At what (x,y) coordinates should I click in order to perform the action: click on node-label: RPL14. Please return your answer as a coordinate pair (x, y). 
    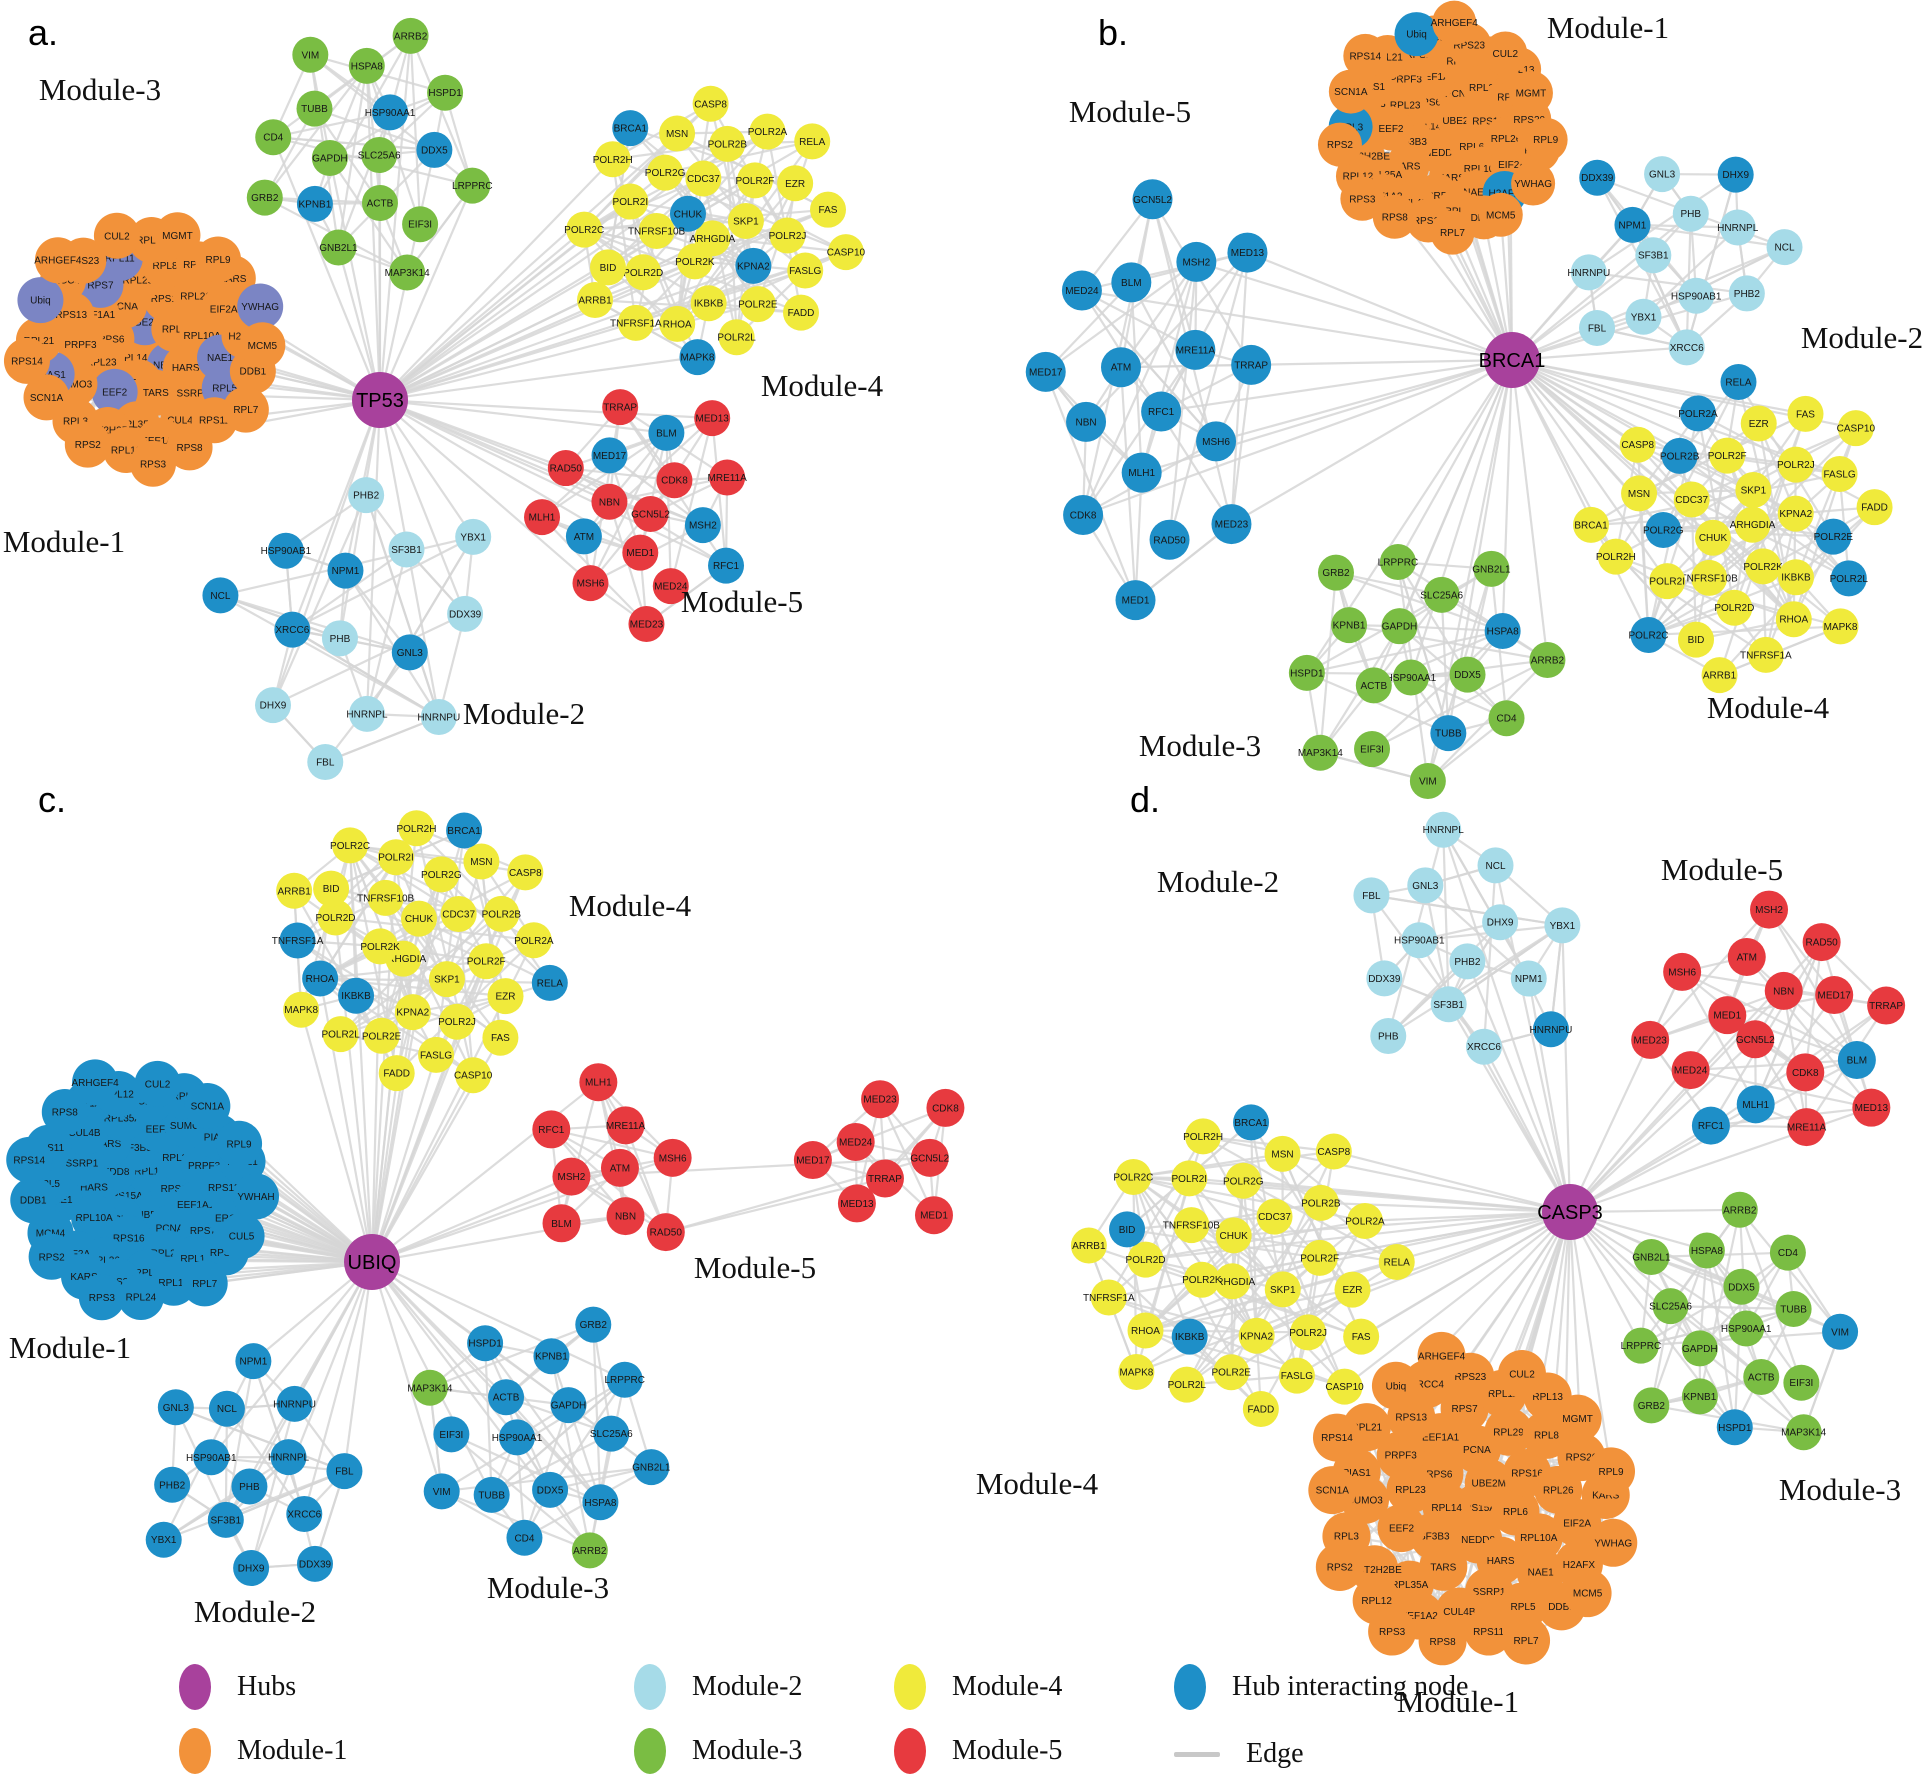
    Looking at the image, I should click on (132, 358).